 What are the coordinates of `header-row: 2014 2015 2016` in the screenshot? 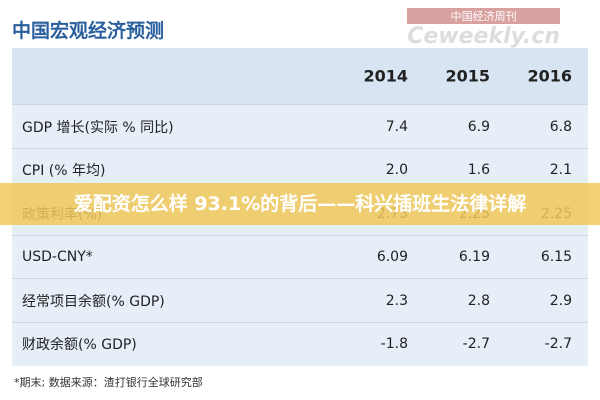 It's located at (300, 76).